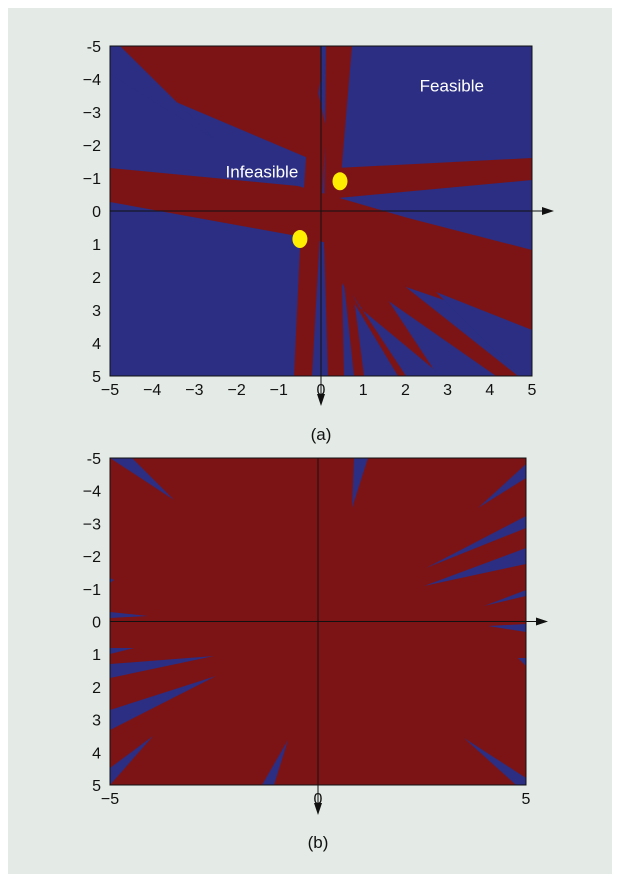 Image resolution: width=620 pixels, height=882 pixels. I want to click on plot-b-y-tick-labels: -5 −4 −3 −2 −1 0 1 2 3 4 5, so click(92, 623).